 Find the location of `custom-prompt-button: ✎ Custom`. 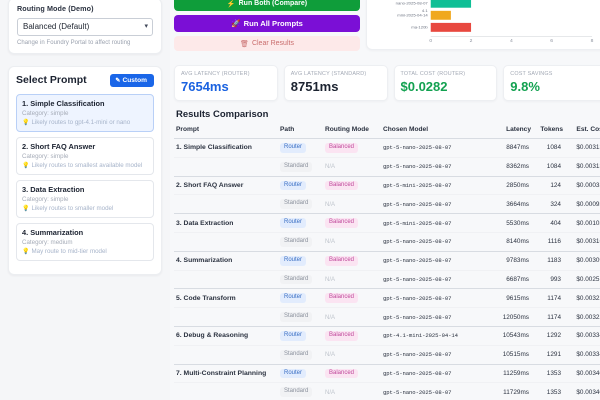

custom-prompt-button: ✎ Custom is located at coordinates (132, 80).